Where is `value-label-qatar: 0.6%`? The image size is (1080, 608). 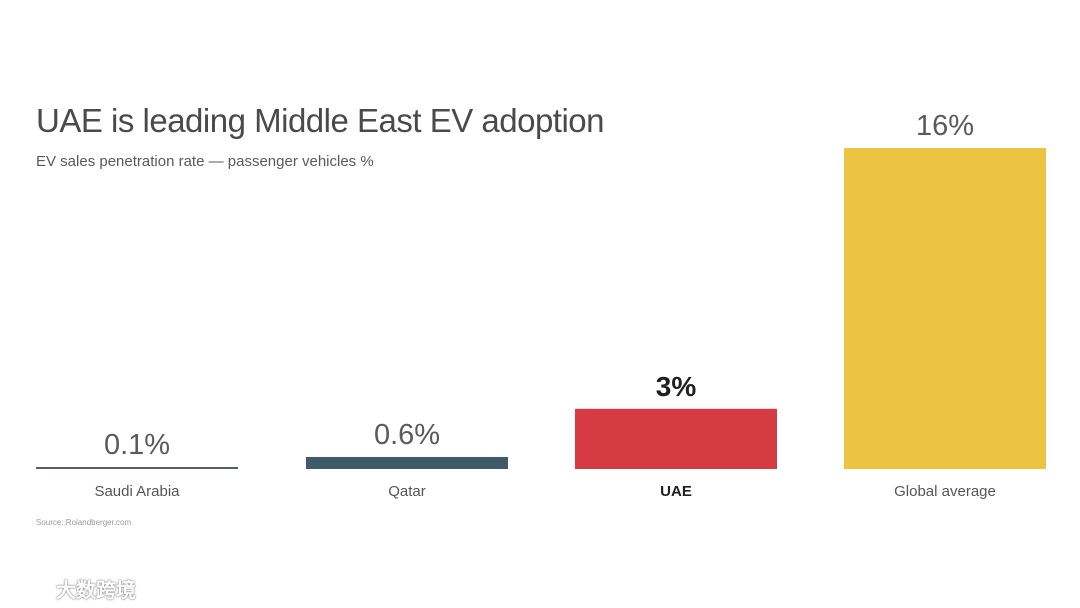 value-label-qatar: 0.6% is located at coordinates (407, 435).